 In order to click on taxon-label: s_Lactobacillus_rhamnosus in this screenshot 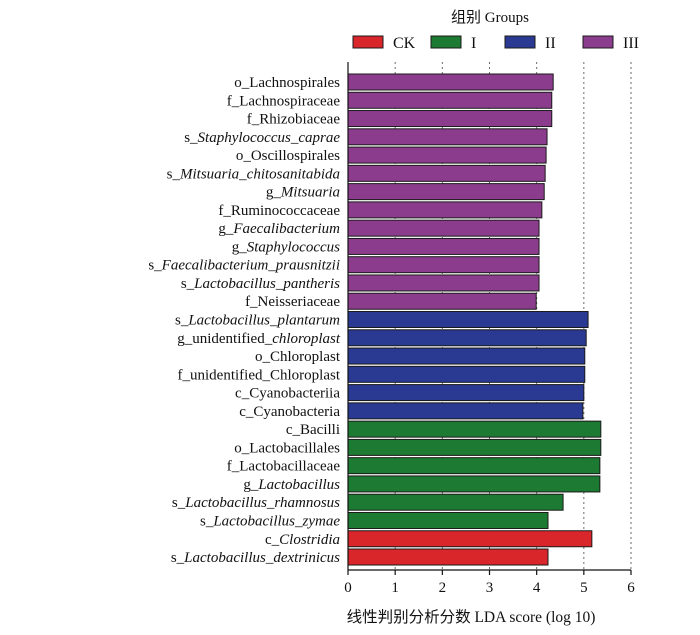, I will do `click(256, 503)`.